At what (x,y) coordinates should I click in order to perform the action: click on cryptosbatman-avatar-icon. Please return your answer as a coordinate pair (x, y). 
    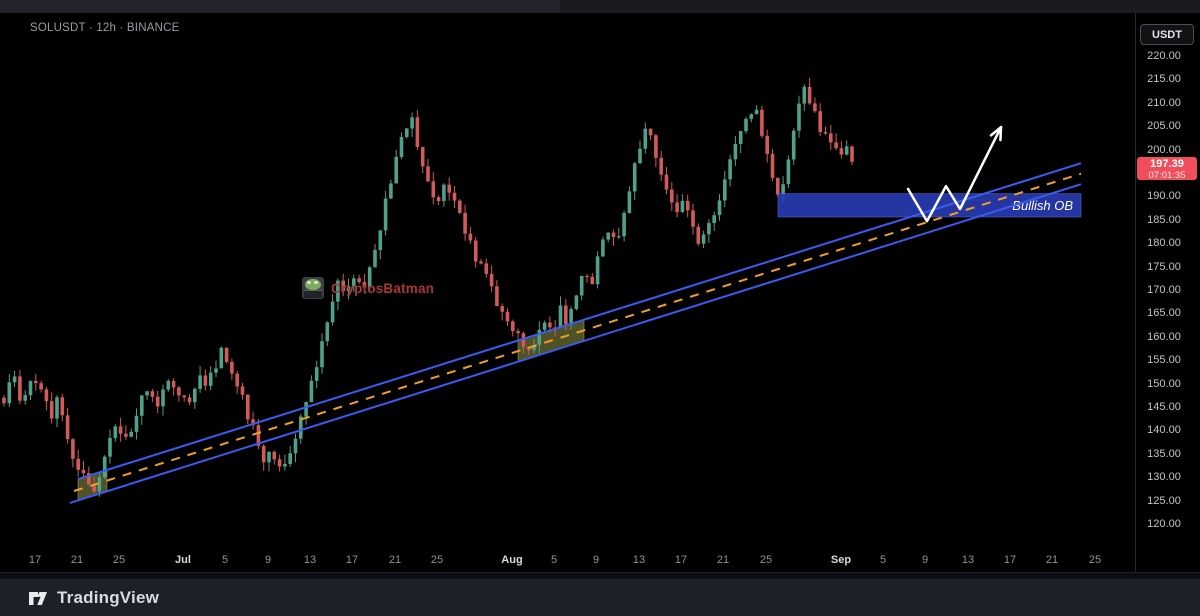
    Looking at the image, I should click on (313, 288).